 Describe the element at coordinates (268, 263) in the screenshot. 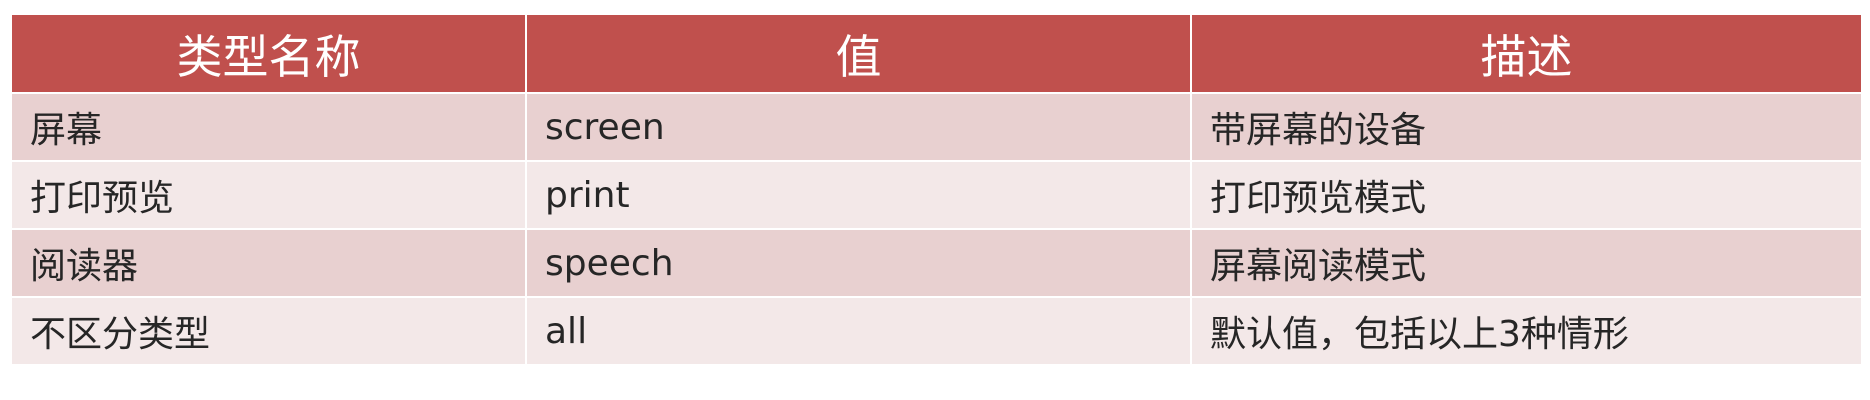

I see `cell-type-name: 阅读器` at that location.